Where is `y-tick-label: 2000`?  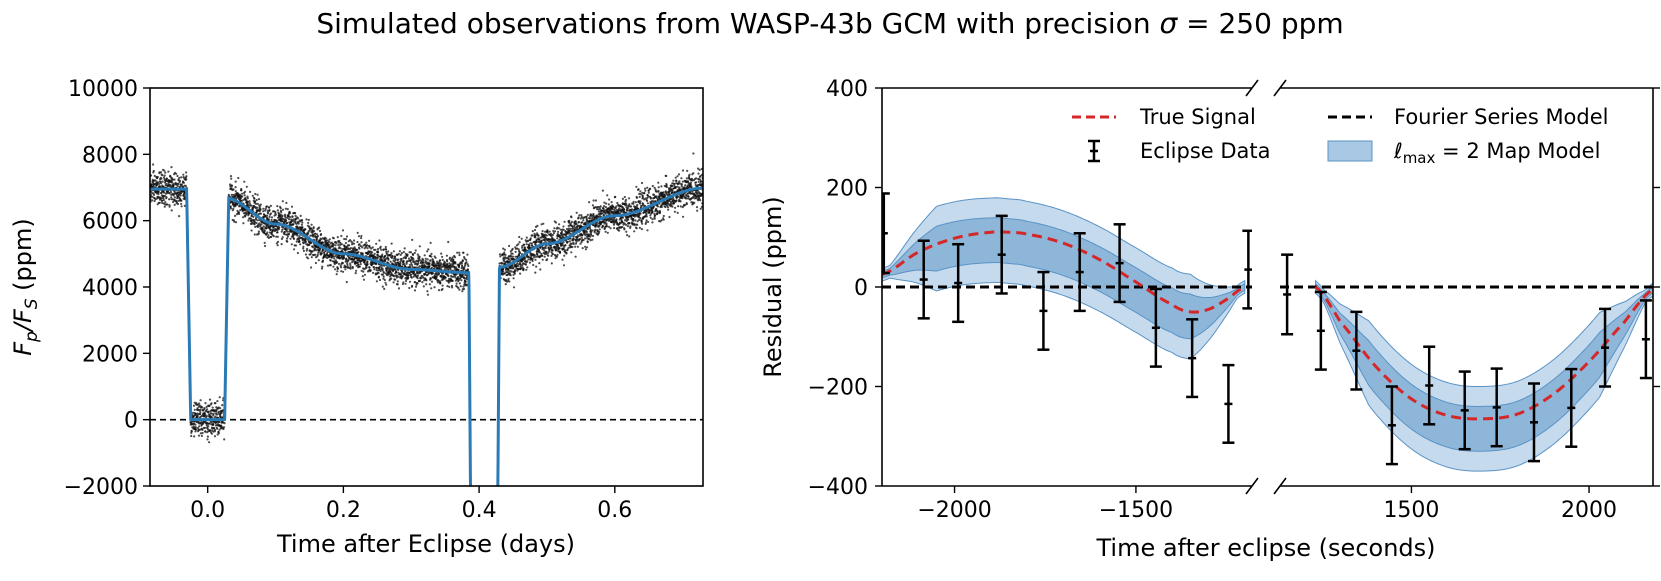
y-tick-label: 2000 is located at coordinates (110, 354).